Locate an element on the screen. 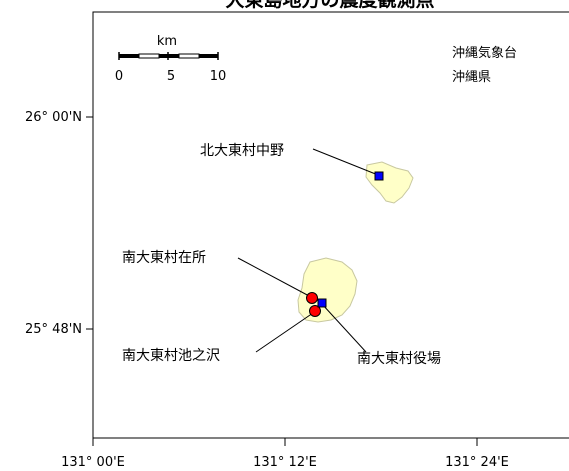  scale-label-0: 0 is located at coordinates (119, 76).